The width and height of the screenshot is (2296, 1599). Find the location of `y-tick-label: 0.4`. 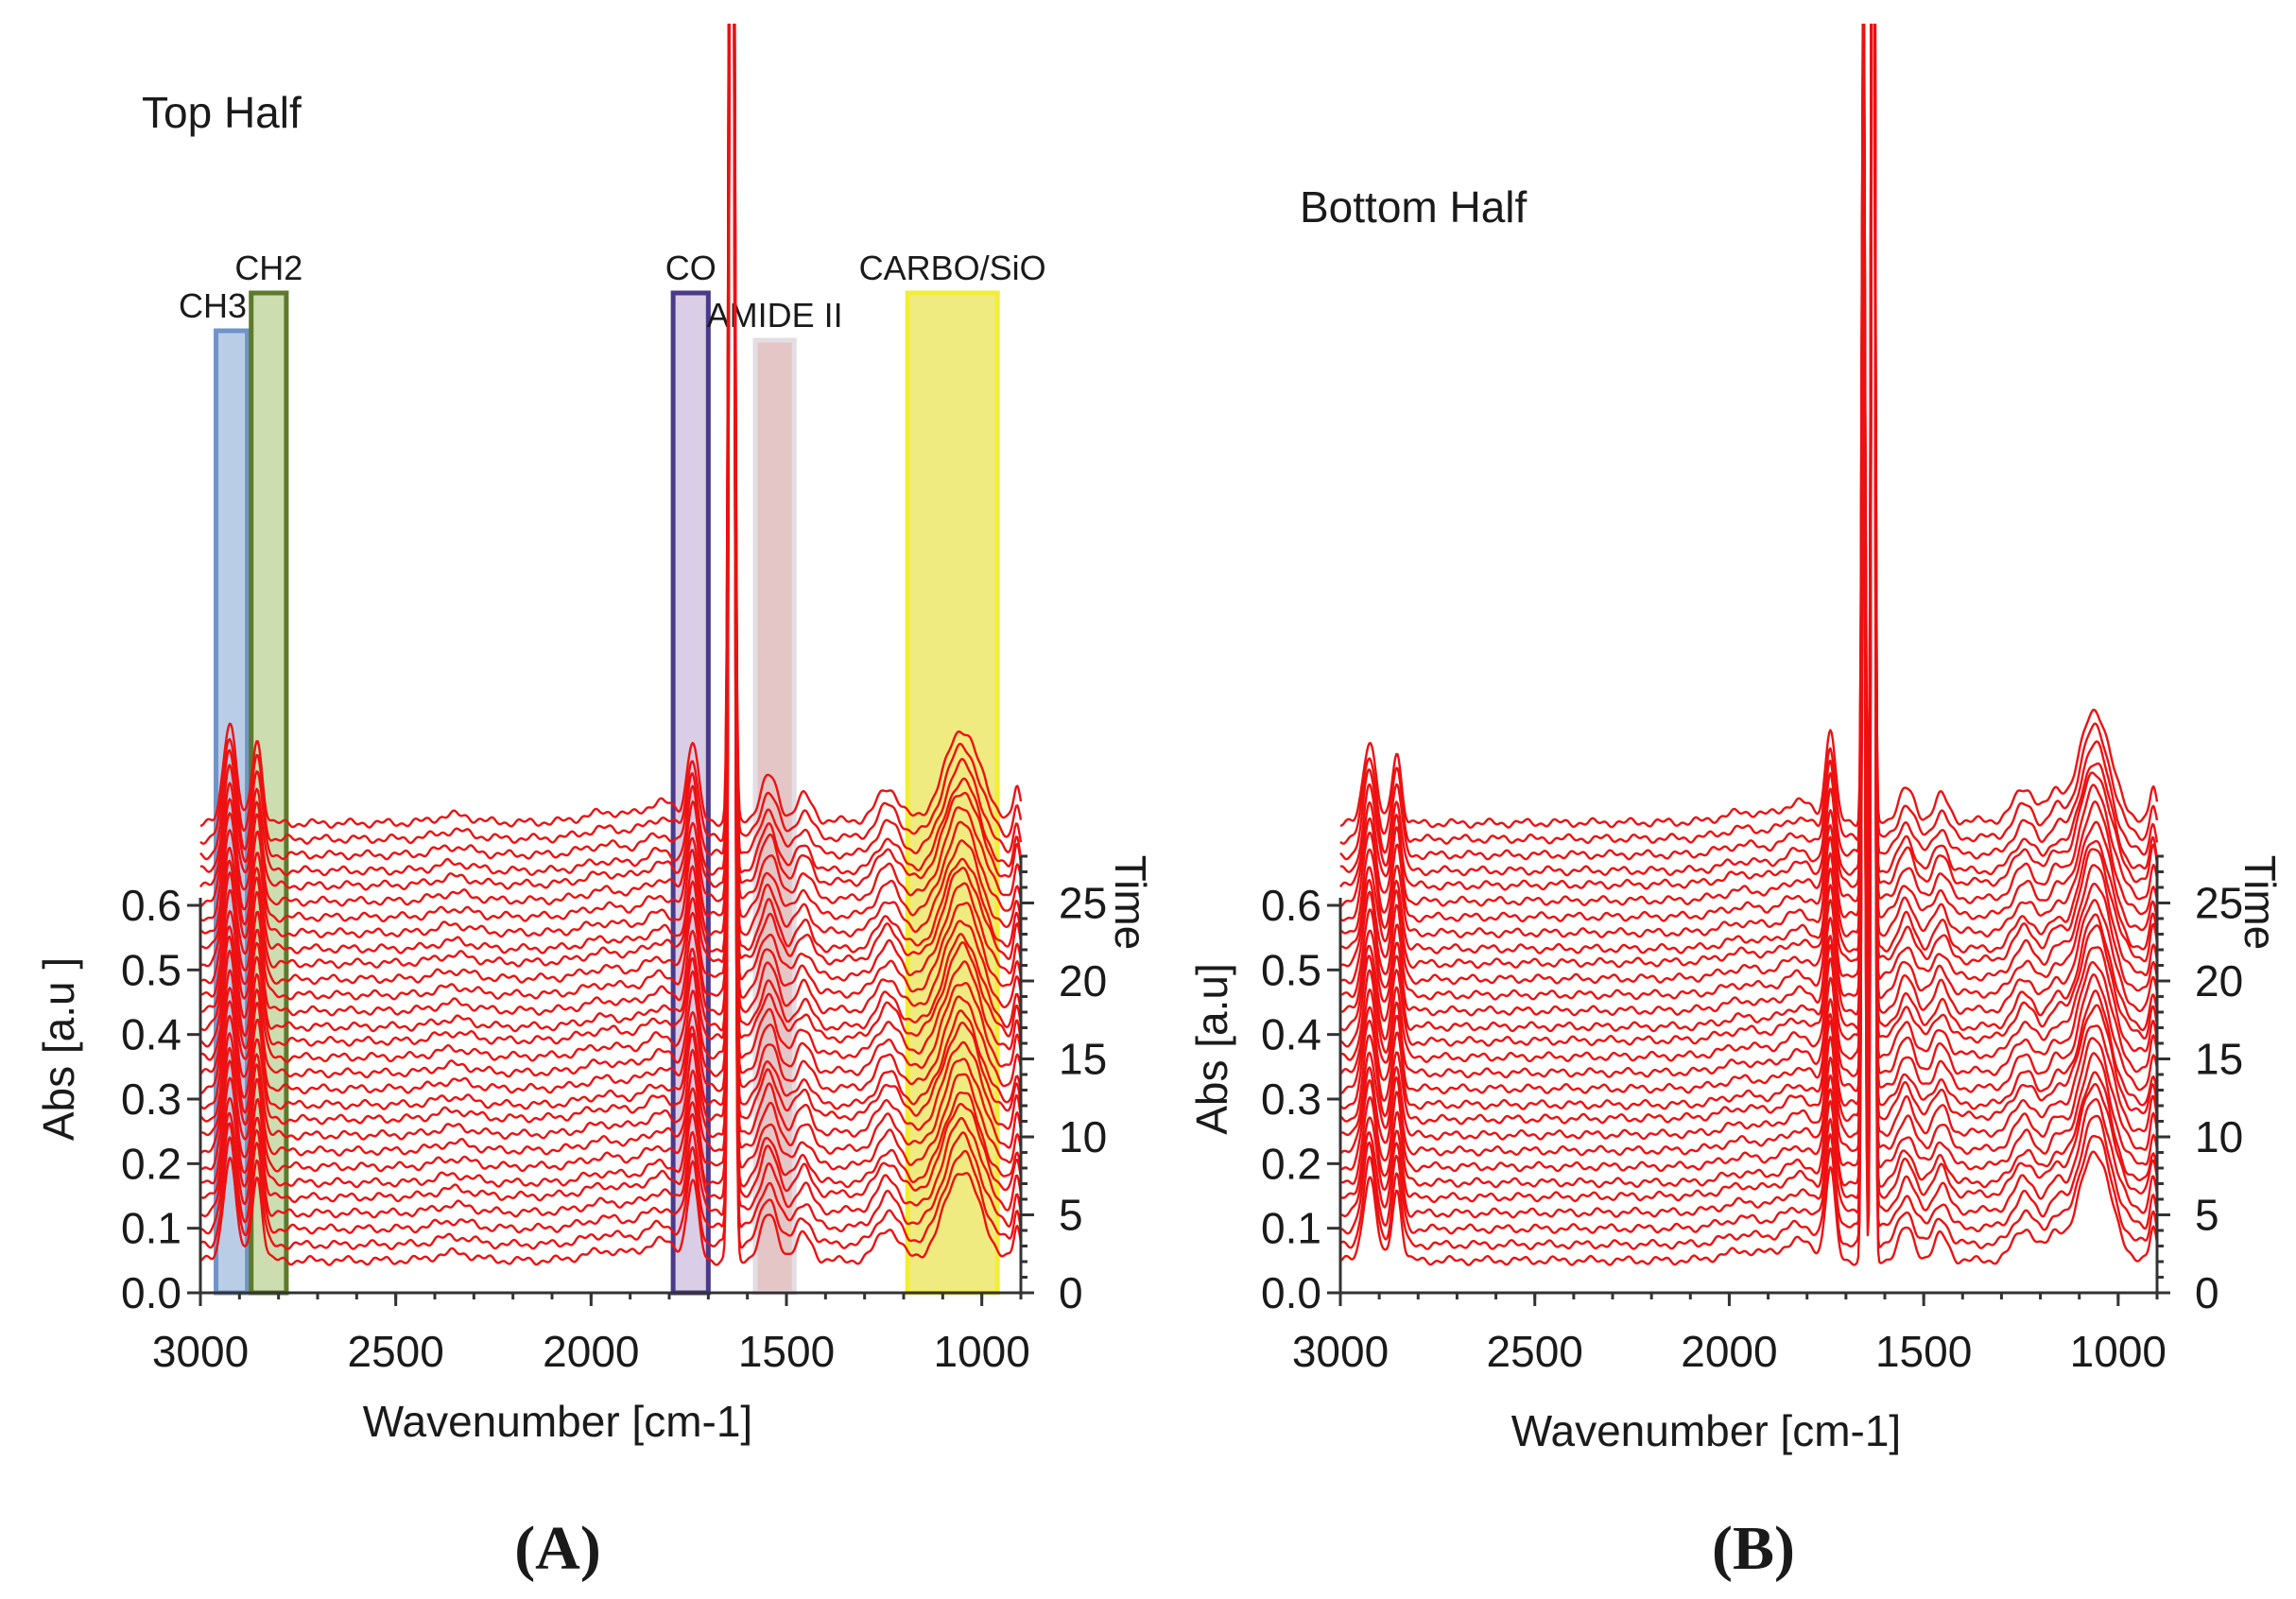

y-tick-label: 0.4 is located at coordinates (1291, 1035).